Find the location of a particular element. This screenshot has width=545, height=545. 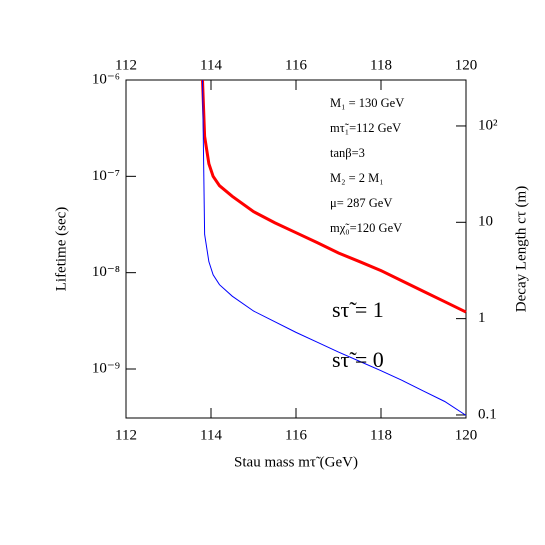

x-top-tick-label: 112 is located at coordinates (126, 65).